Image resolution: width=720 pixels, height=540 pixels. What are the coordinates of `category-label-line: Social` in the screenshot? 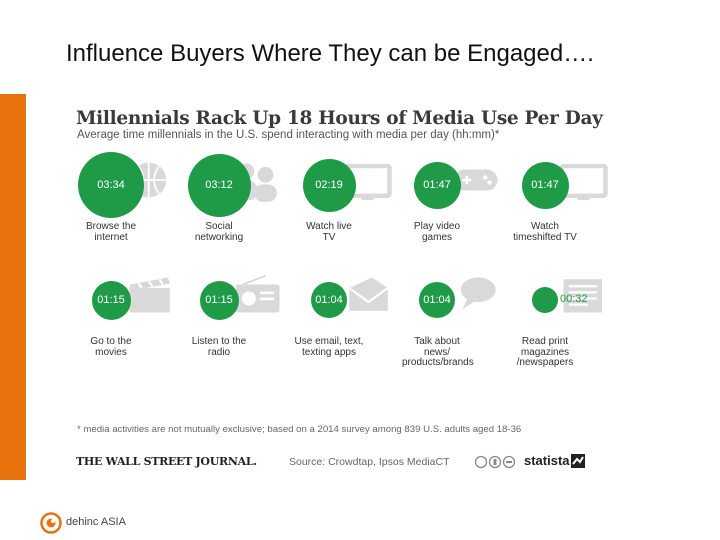 It's located at (219, 226).